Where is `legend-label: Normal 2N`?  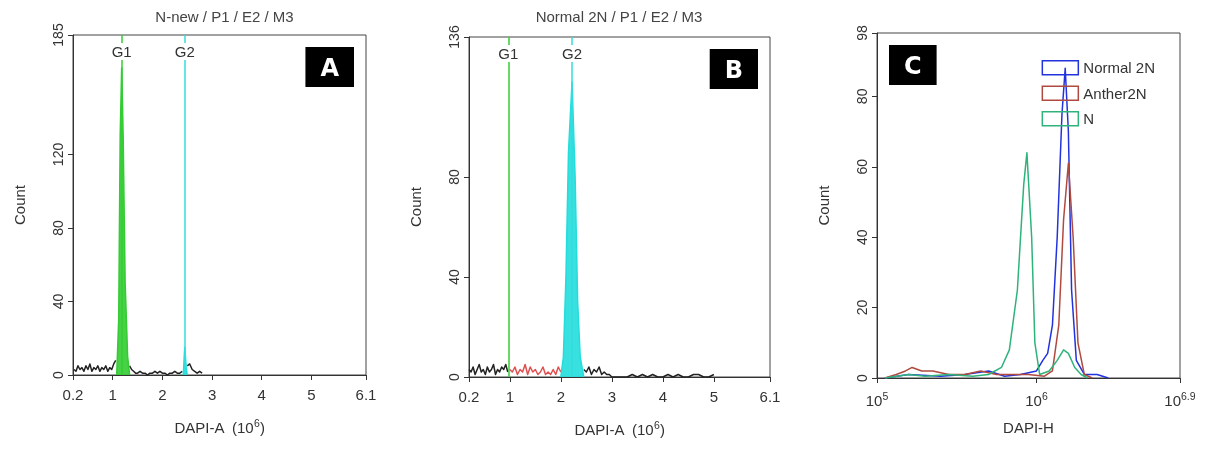
legend-label: Normal 2N is located at coordinates (1119, 68).